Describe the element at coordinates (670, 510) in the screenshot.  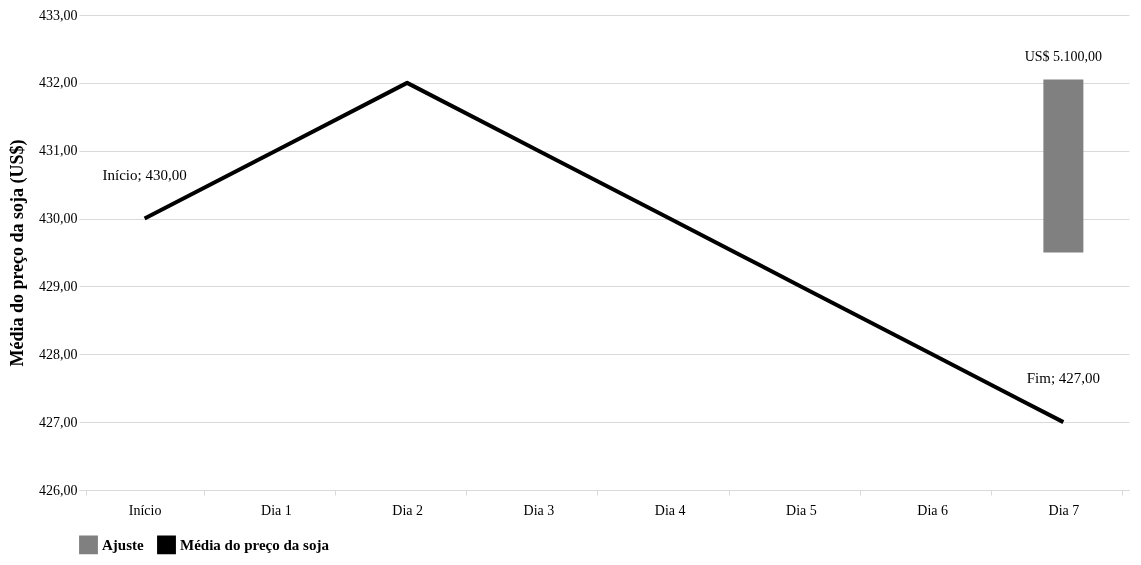
I see `x-tick-label: Dia 4` at that location.